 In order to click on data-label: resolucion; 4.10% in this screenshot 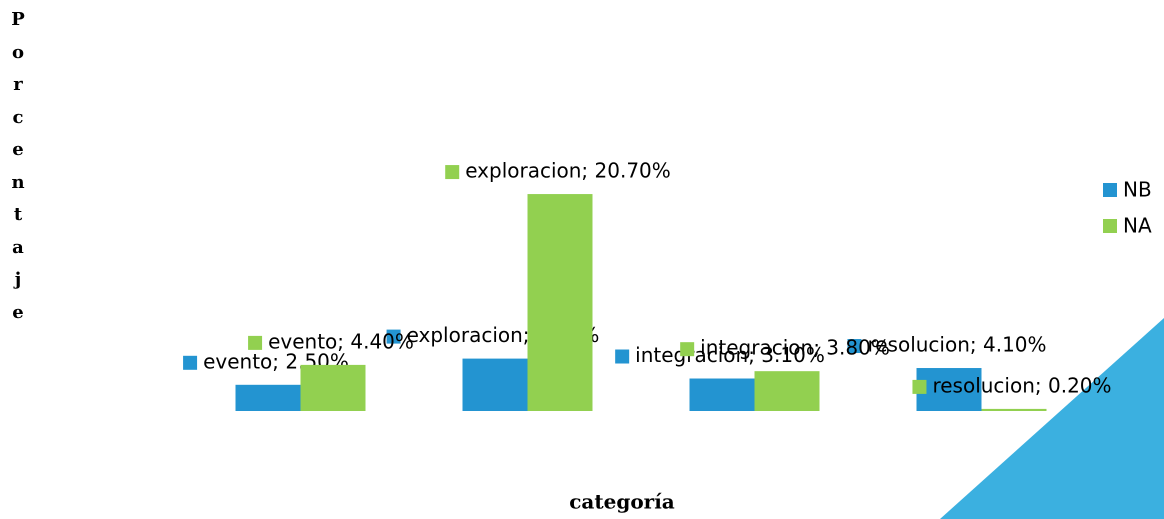, I will do `click(956, 345)`.